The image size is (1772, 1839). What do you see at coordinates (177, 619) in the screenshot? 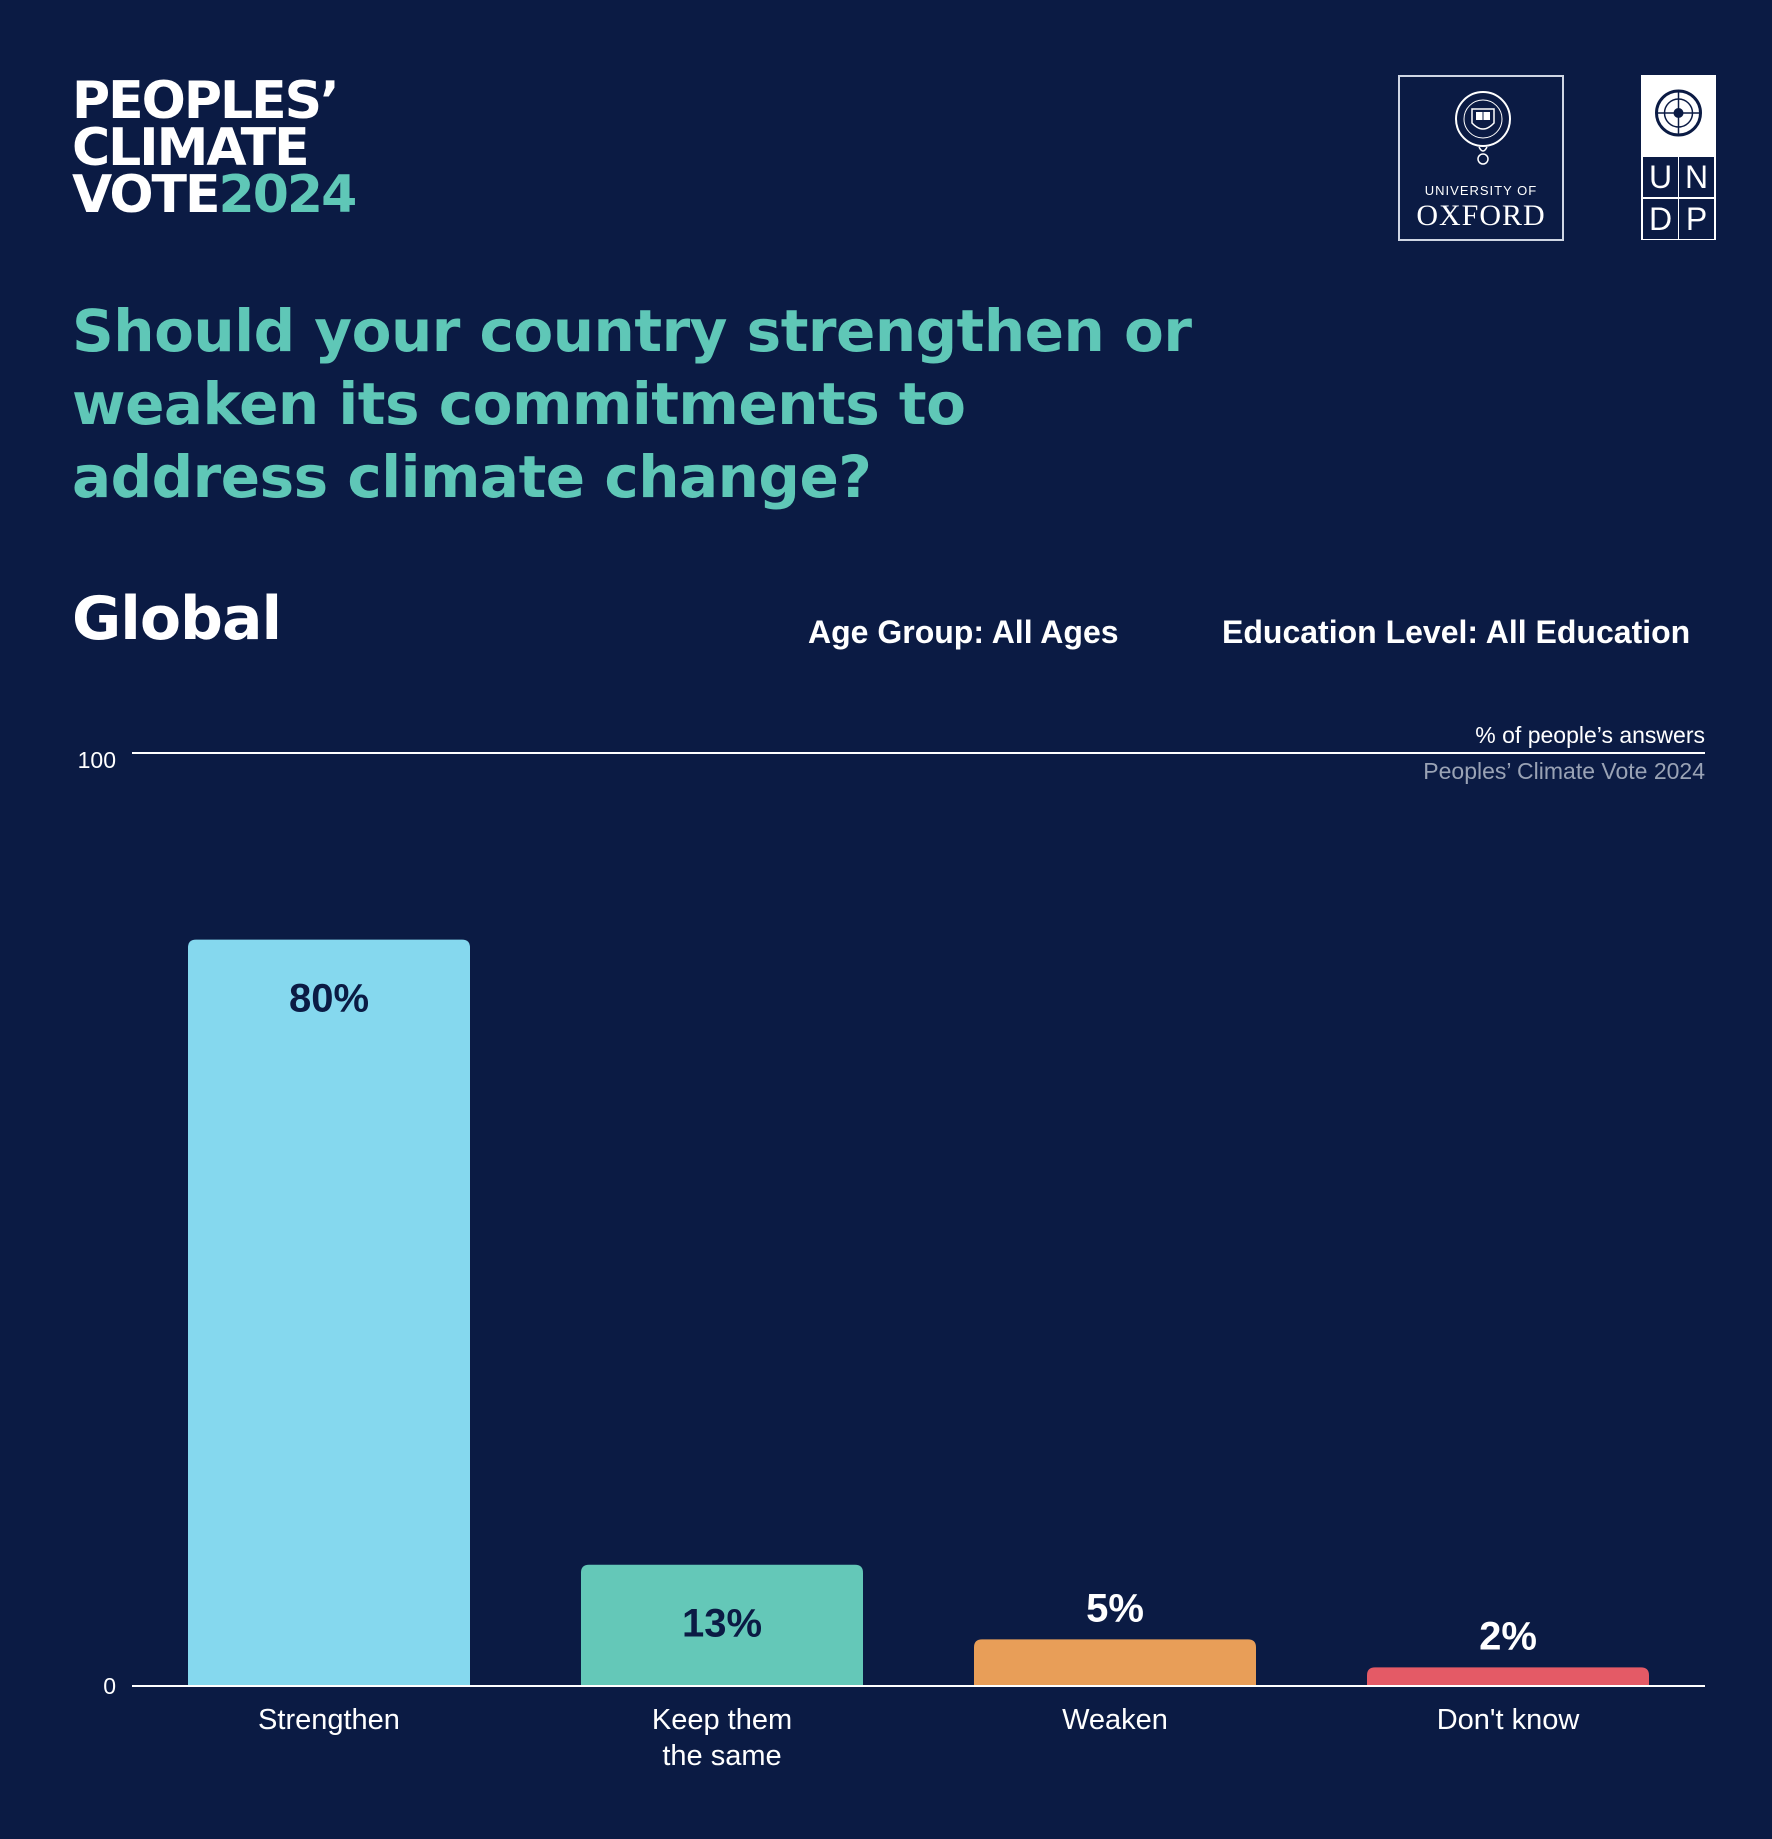
I see `region-title: Global` at bounding box center [177, 619].